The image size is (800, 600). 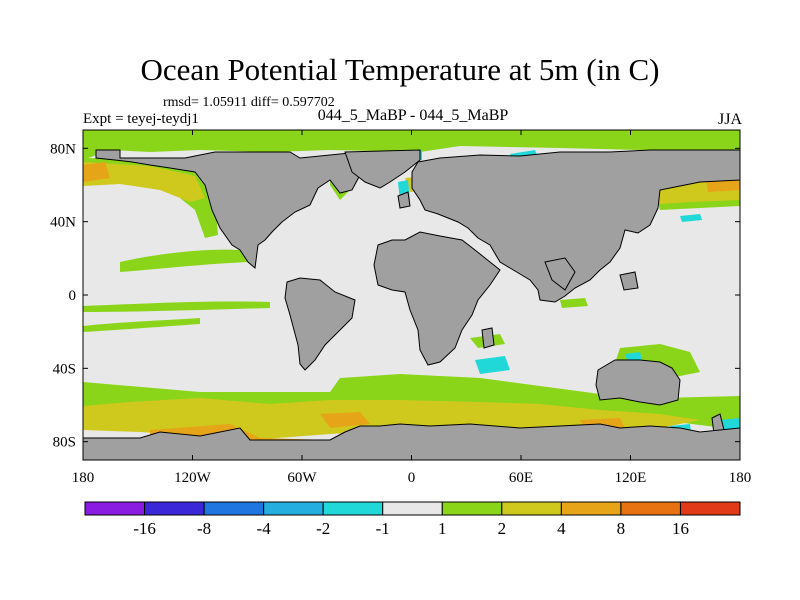 I want to click on y-tick-label: 80S, so click(x=64, y=443).